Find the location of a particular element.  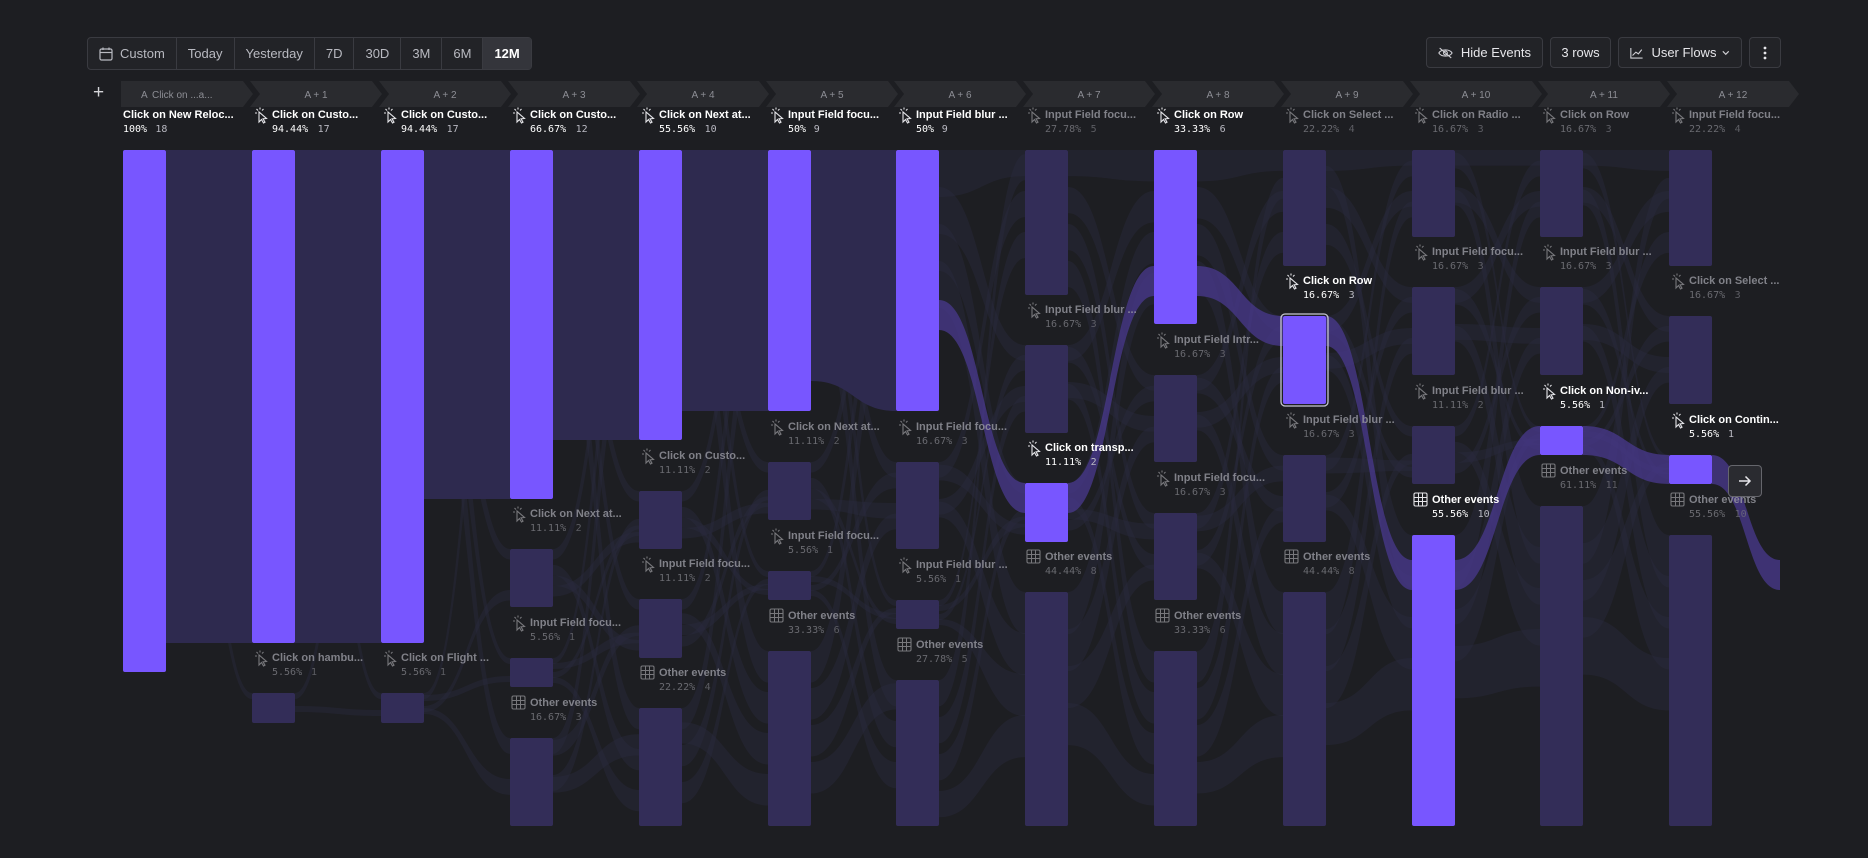

add-step-button: + is located at coordinates (99, 92).